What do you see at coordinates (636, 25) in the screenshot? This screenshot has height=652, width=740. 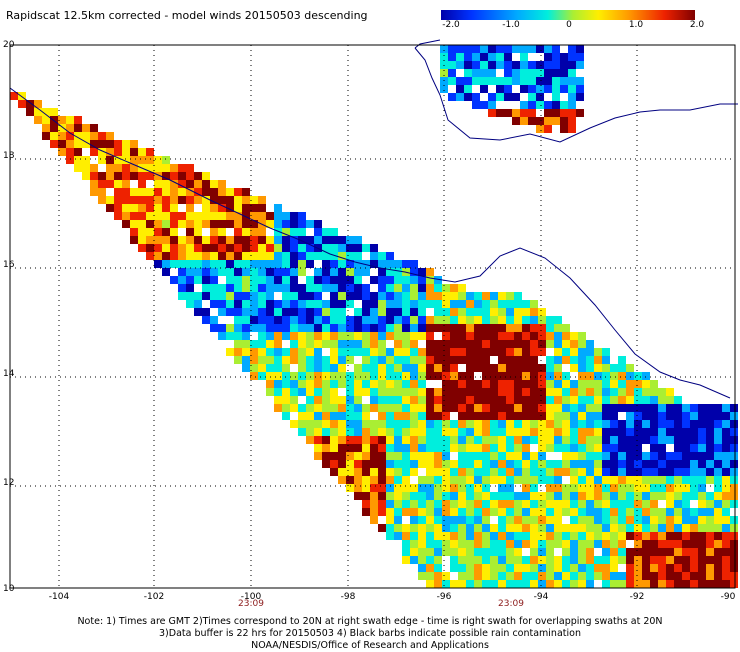 I see `colorbar-tick: 1.0` at bounding box center [636, 25].